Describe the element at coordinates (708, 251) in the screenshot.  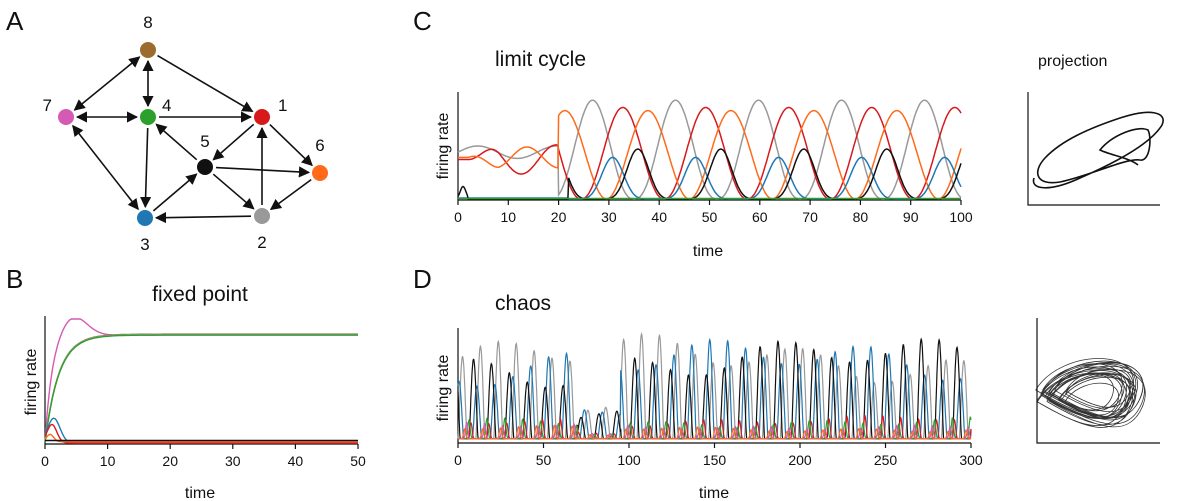
I see `panel-c-xlabel: time` at that location.